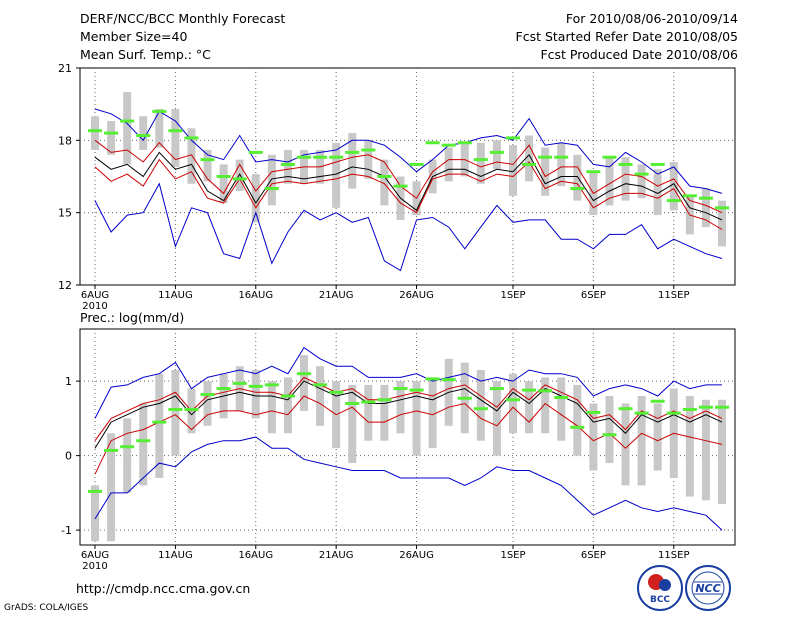  Describe the element at coordinates (134, 36) in the screenshot. I see `member-size: Member Size=40` at that location.